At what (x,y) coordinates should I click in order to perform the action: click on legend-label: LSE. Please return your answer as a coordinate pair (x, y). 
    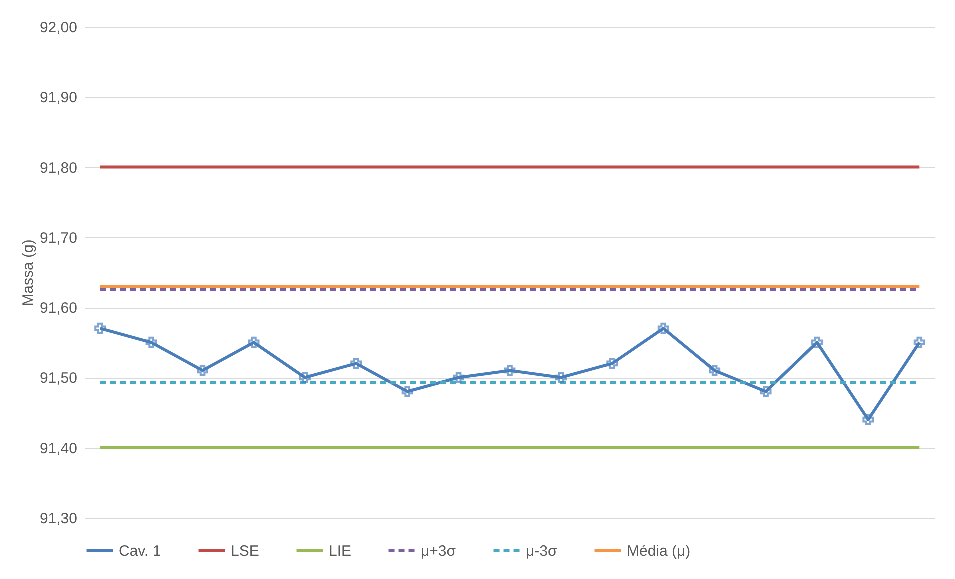
    Looking at the image, I should click on (245, 551).